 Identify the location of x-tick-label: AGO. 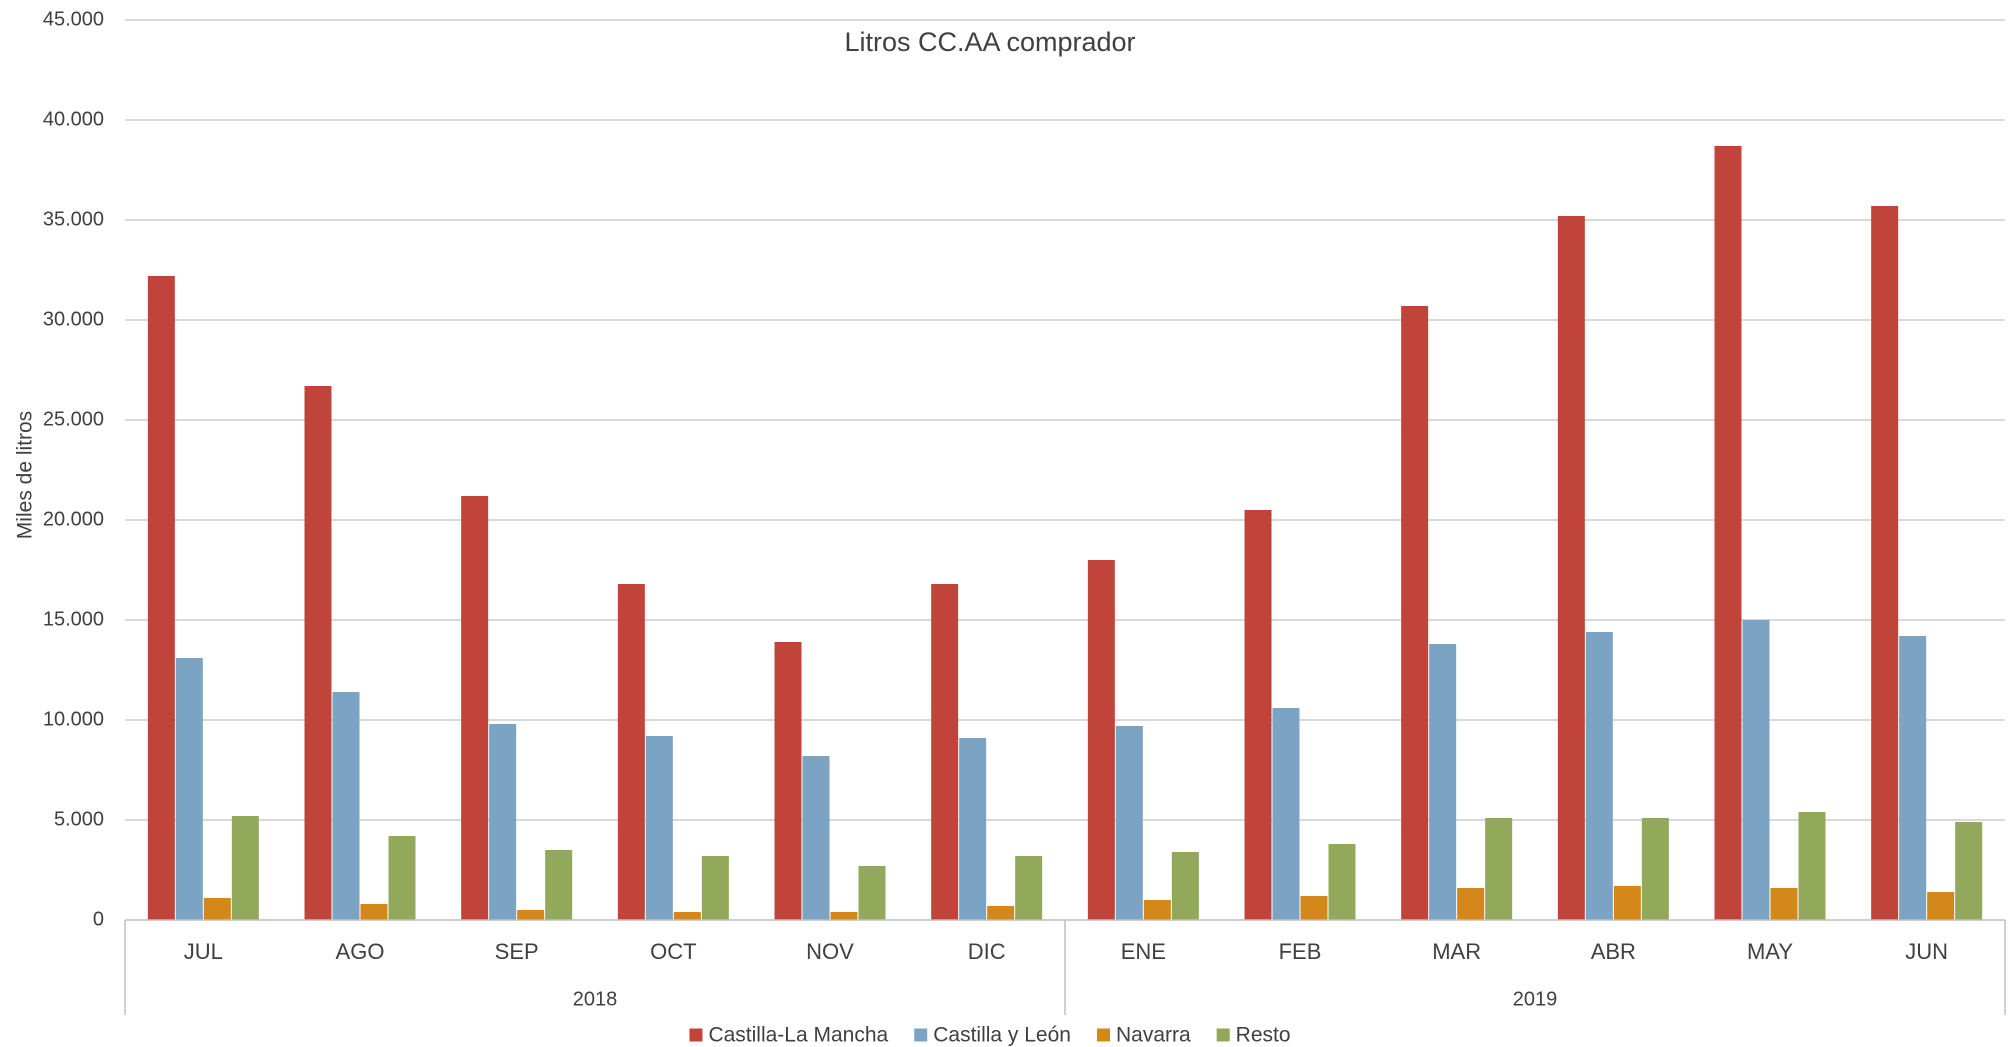
(360, 951).